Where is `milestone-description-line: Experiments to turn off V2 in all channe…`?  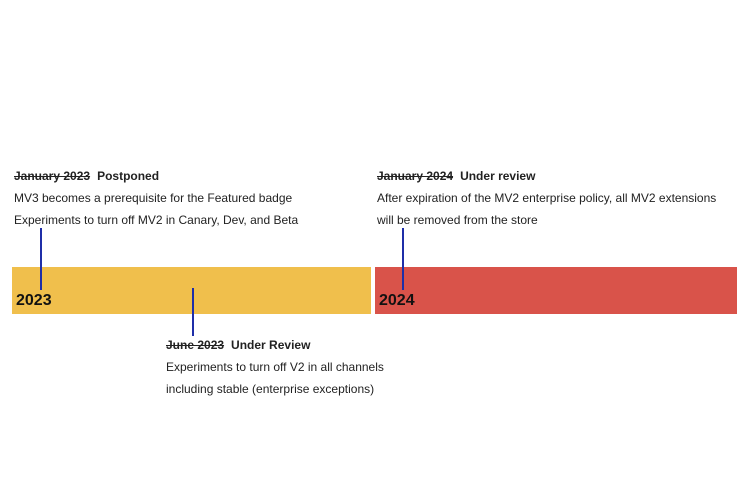
milestone-description-line: Experiments to turn off V2 in all channe… is located at coordinates (275, 367).